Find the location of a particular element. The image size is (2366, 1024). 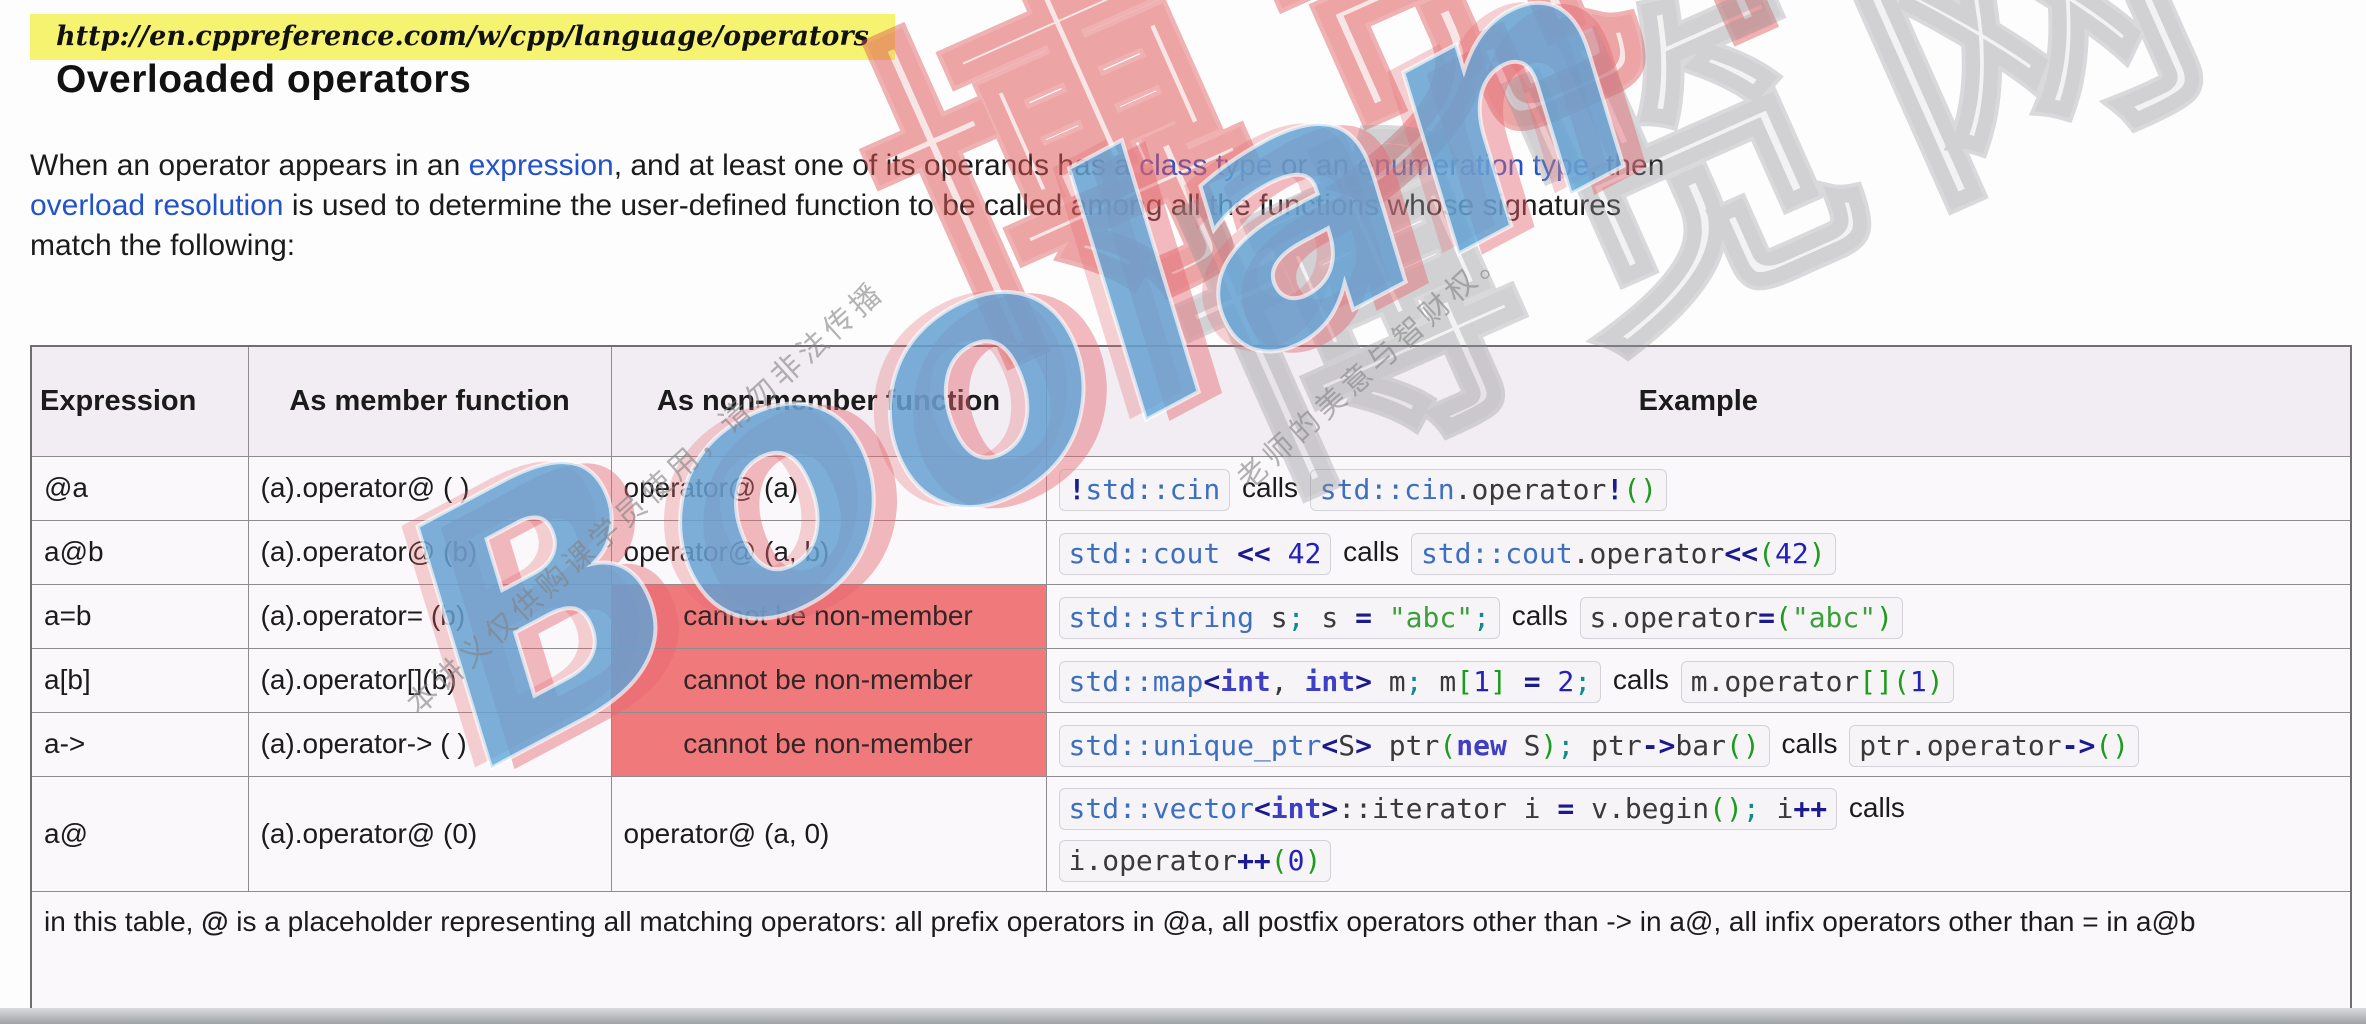

code-snippet: ptr.operator->() is located at coordinates (1994, 745).